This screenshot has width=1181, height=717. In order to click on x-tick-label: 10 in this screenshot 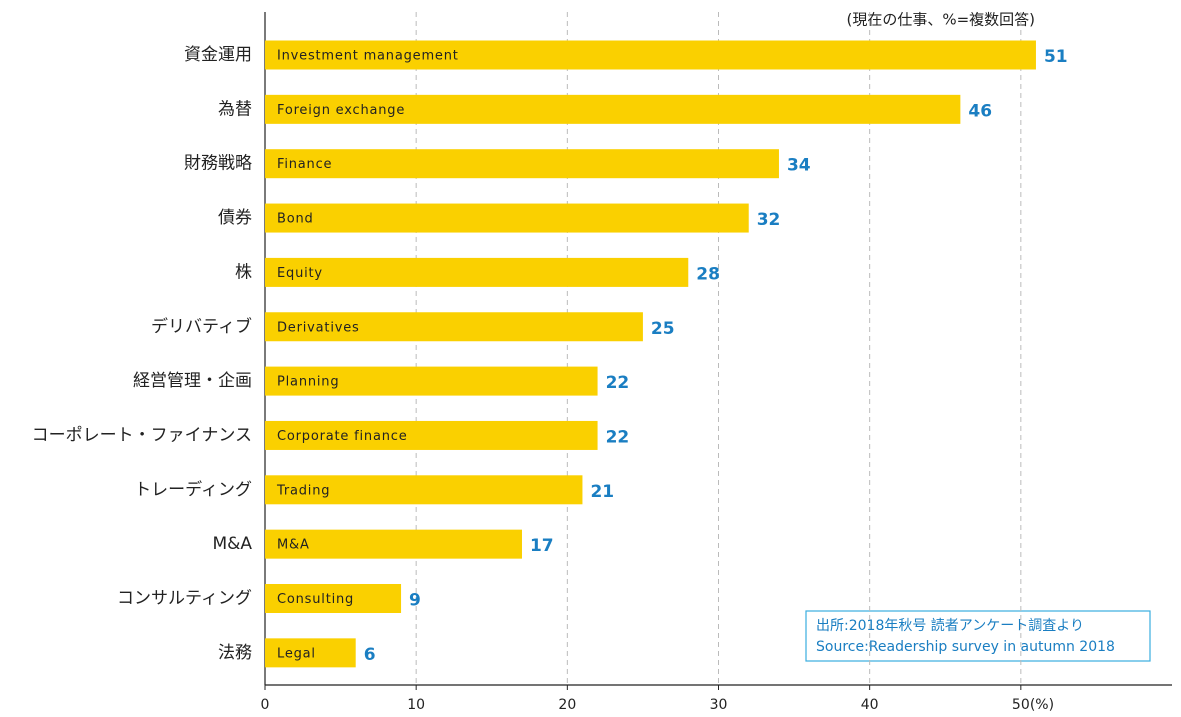, I will do `click(416, 705)`.